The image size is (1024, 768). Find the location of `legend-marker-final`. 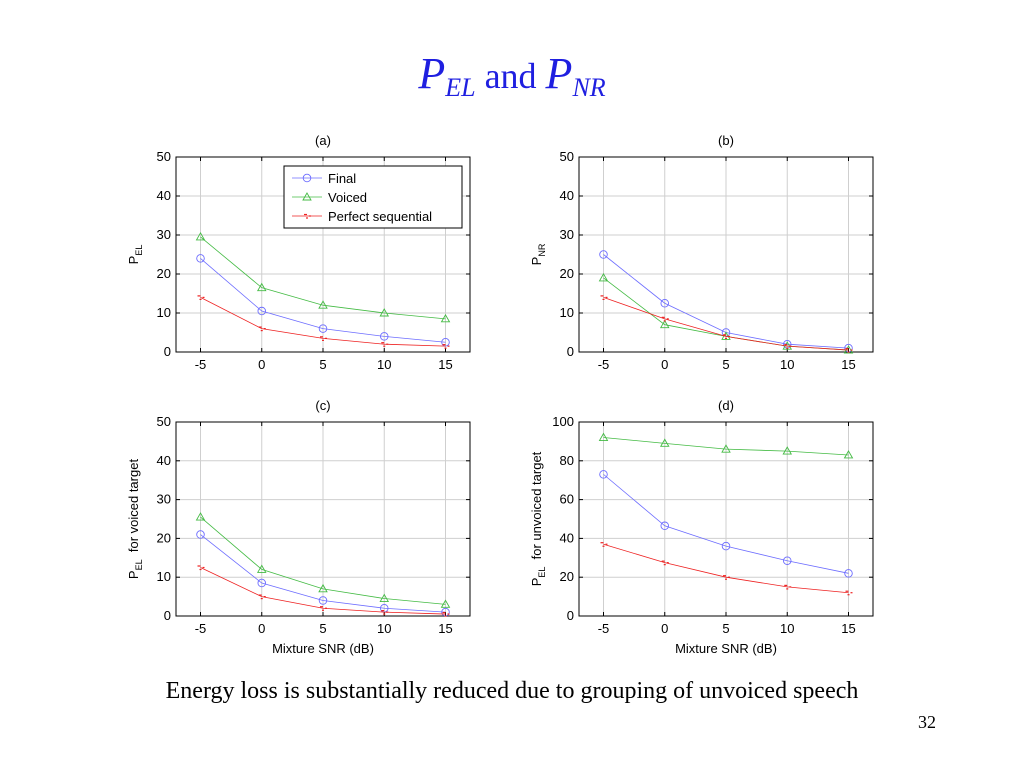

legend-marker-final is located at coordinates (307, 178).